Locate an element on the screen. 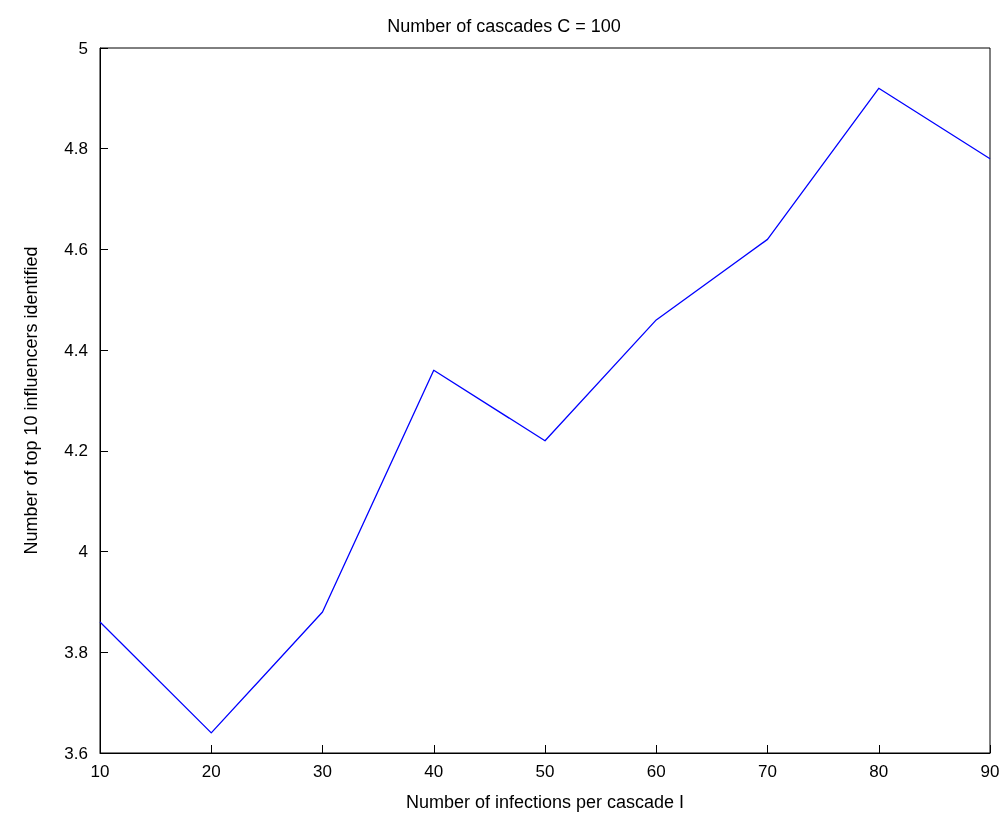 The image size is (1008, 831). y-tick-label: 4.2 is located at coordinates (76, 451).